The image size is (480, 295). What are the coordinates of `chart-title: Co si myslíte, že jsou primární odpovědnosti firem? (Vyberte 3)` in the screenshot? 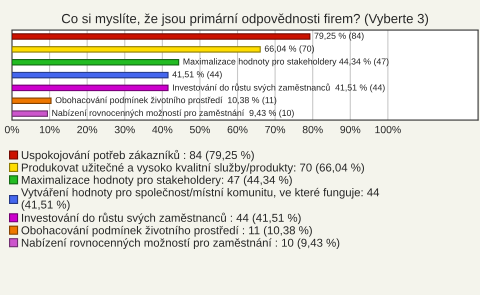 It's located at (245, 19).